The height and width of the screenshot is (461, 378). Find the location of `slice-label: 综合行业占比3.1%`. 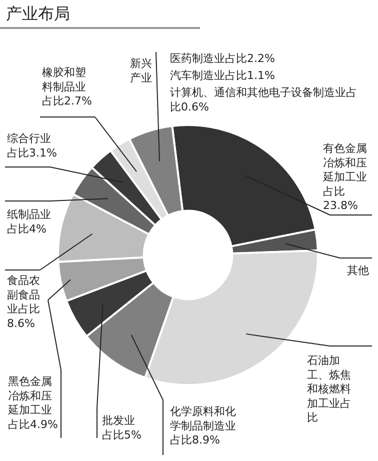

slice-label: 综合行业占比3.1% is located at coordinates (32, 146).